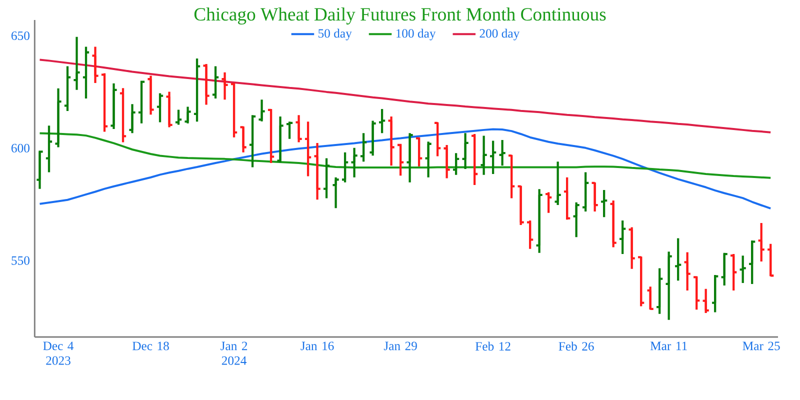 The width and height of the screenshot is (800, 400). Describe the element at coordinates (234, 353) in the screenshot. I see `x-tick-label: Jan 2 2024` at that location.